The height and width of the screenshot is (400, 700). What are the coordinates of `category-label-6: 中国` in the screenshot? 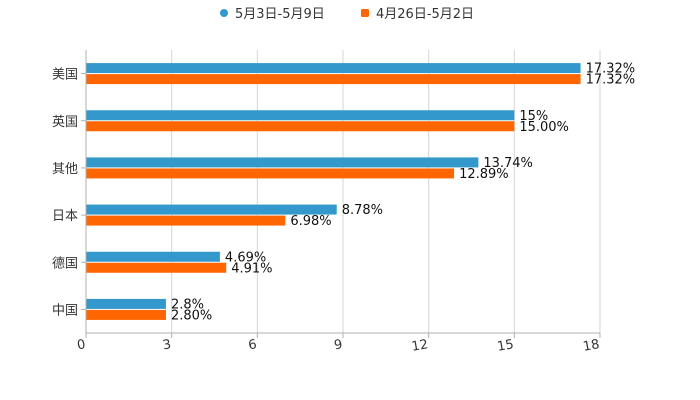 It's located at (65, 310).